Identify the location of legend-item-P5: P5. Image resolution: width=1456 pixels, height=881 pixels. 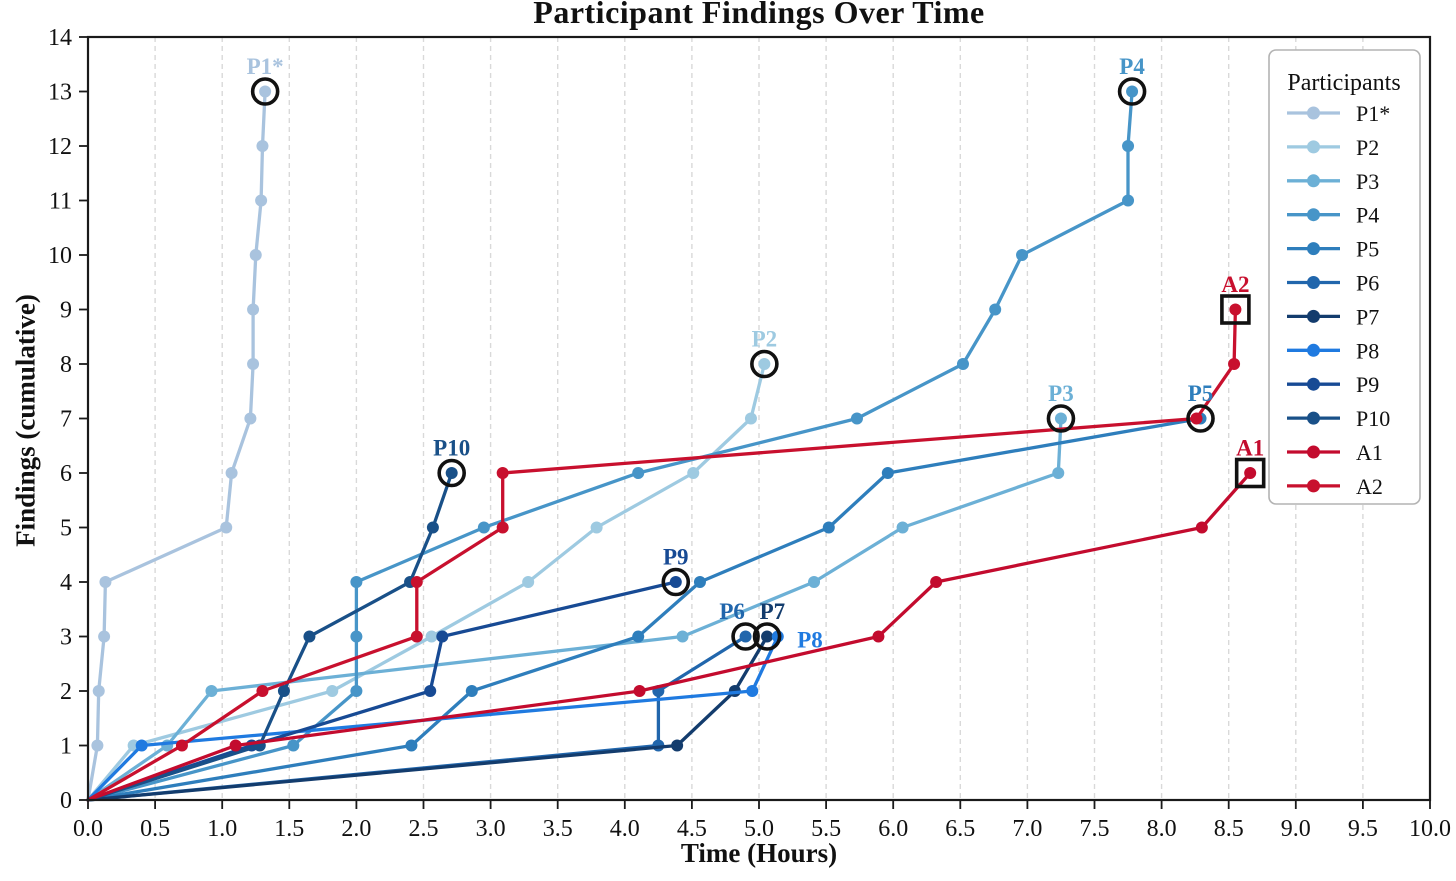
(1333, 249).